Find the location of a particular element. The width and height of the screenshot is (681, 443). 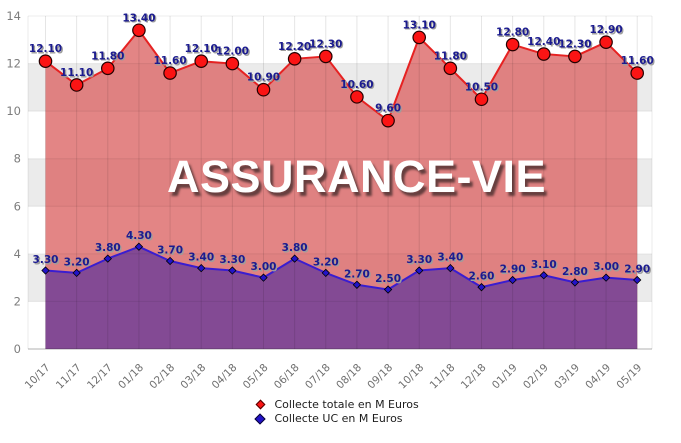

value-label: 2.70 is located at coordinates (357, 274).